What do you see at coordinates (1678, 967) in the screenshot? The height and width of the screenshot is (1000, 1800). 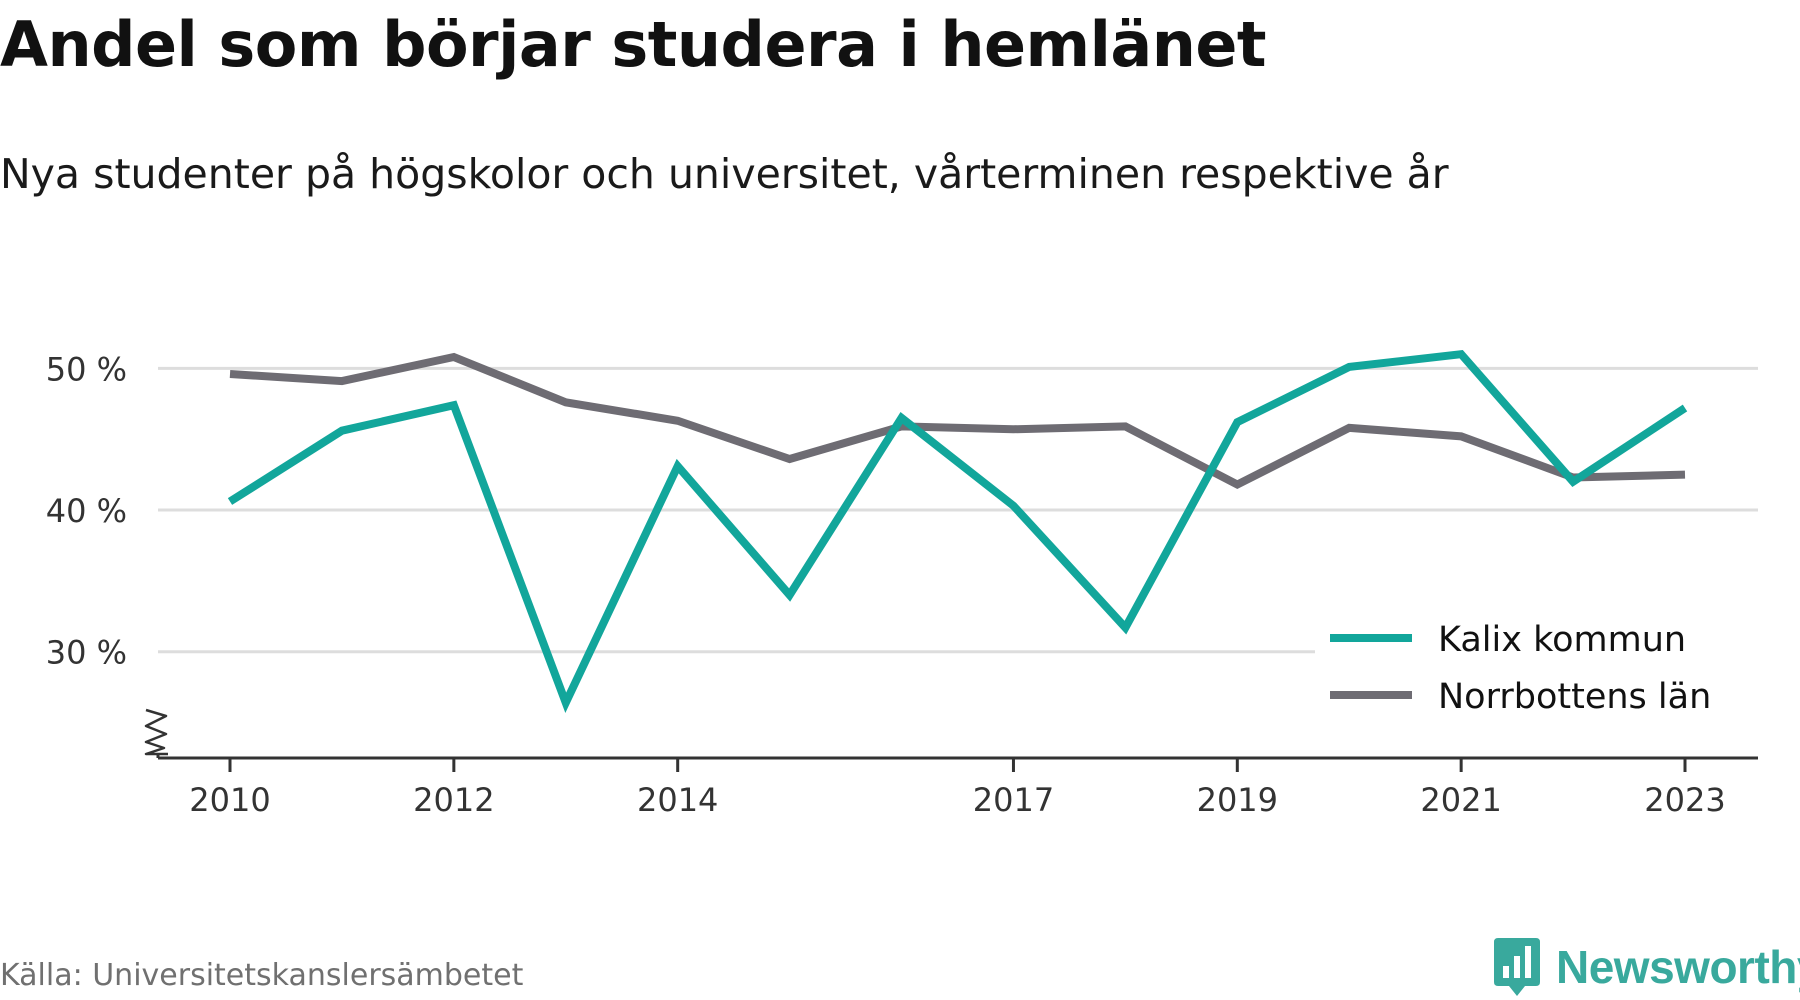 I see `brand-name: Newsworthy` at bounding box center [1678, 967].